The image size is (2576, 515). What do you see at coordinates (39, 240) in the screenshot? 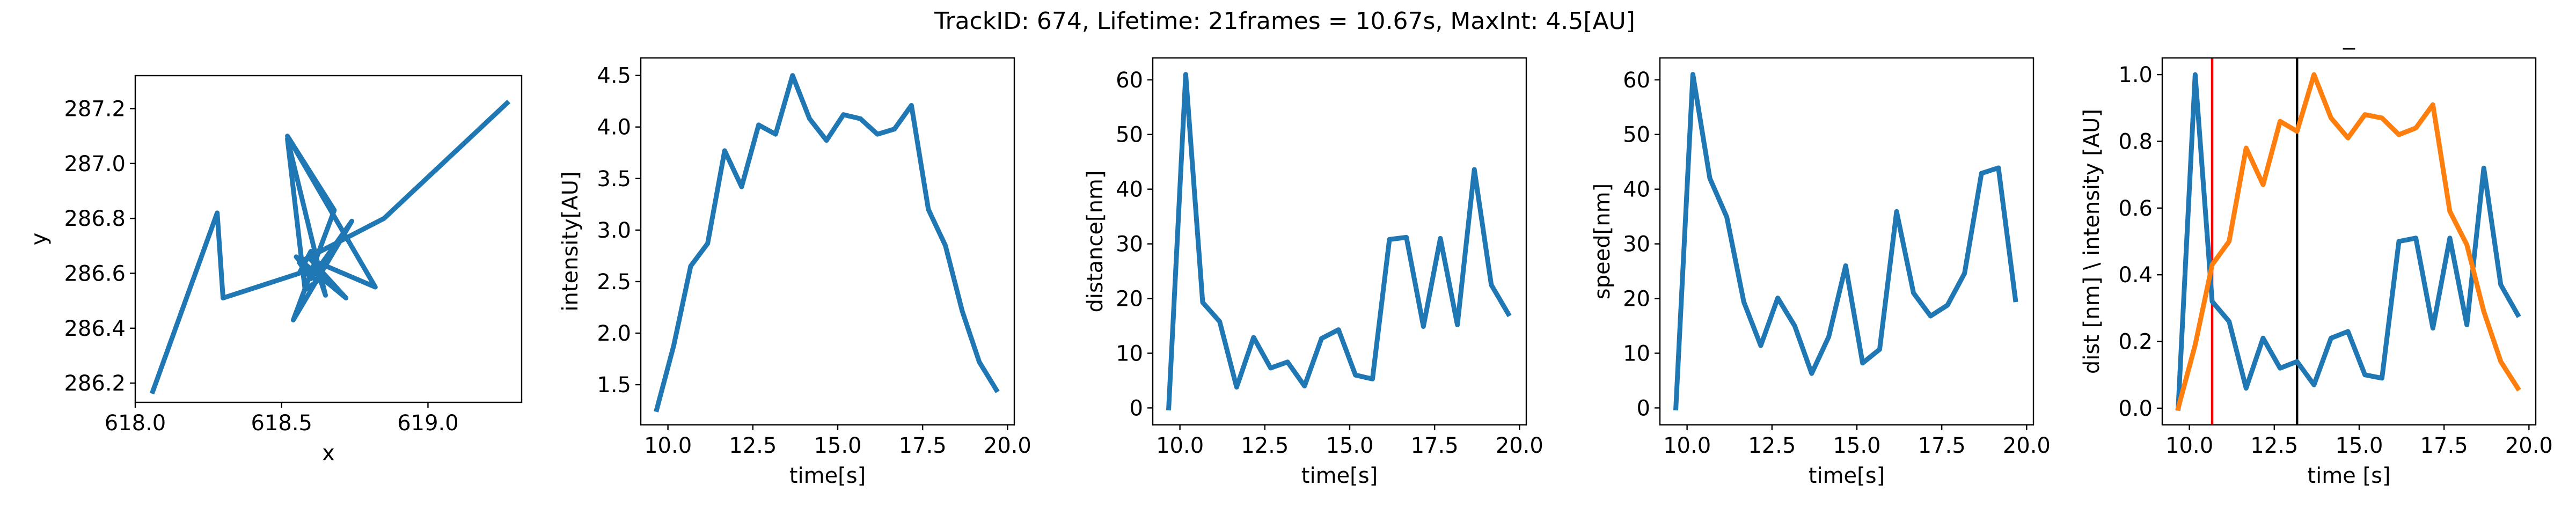
I see `y-axis-label: y` at bounding box center [39, 240].